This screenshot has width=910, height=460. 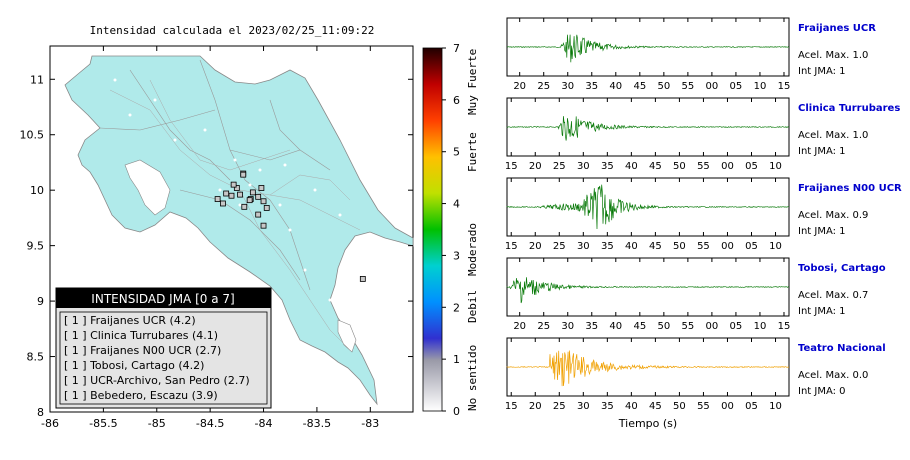 What do you see at coordinates (472, 378) in the screenshot?
I see `colorbar-label-no-sentido: No sentido` at bounding box center [472, 378].